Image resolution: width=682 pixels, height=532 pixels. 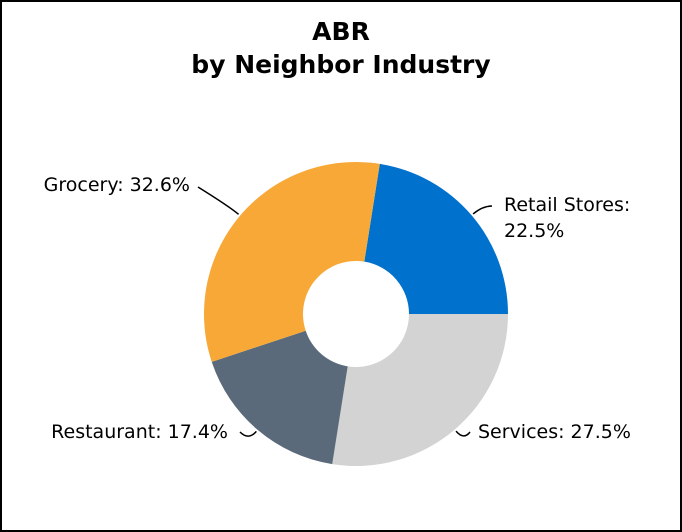 I want to click on data-label: Grocery: 32.6%, so click(x=116, y=185).